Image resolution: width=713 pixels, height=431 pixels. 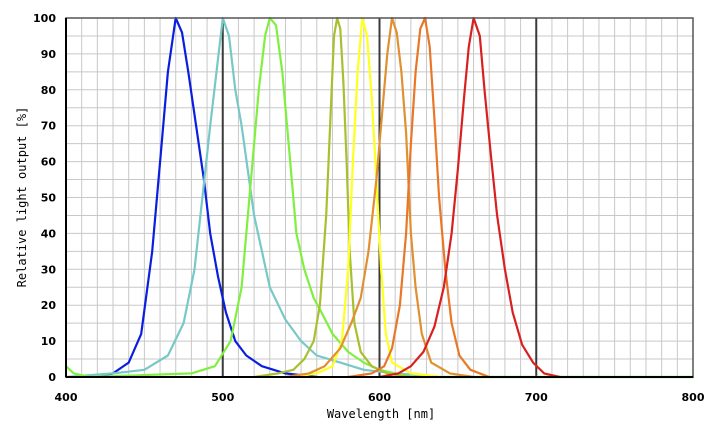 What do you see at coordinates (49, 198) in the screenshot?
I see `y-tick-label: 50` at bounding box center [49, 198].